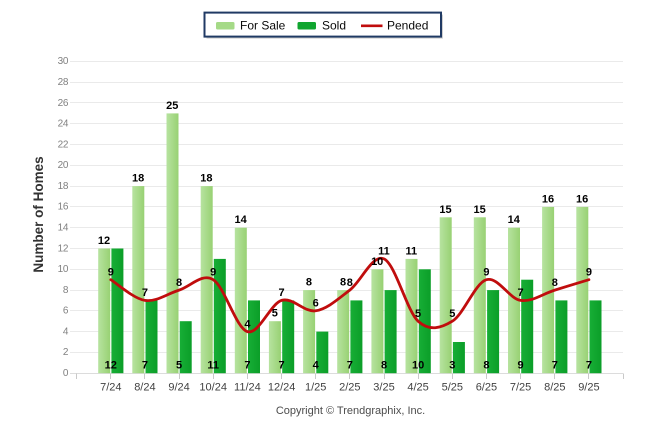 This screenshot has width=646, height=434. I want to click on svg-text: Copyright © Trendgraphix, Inc., so click(350, 411).